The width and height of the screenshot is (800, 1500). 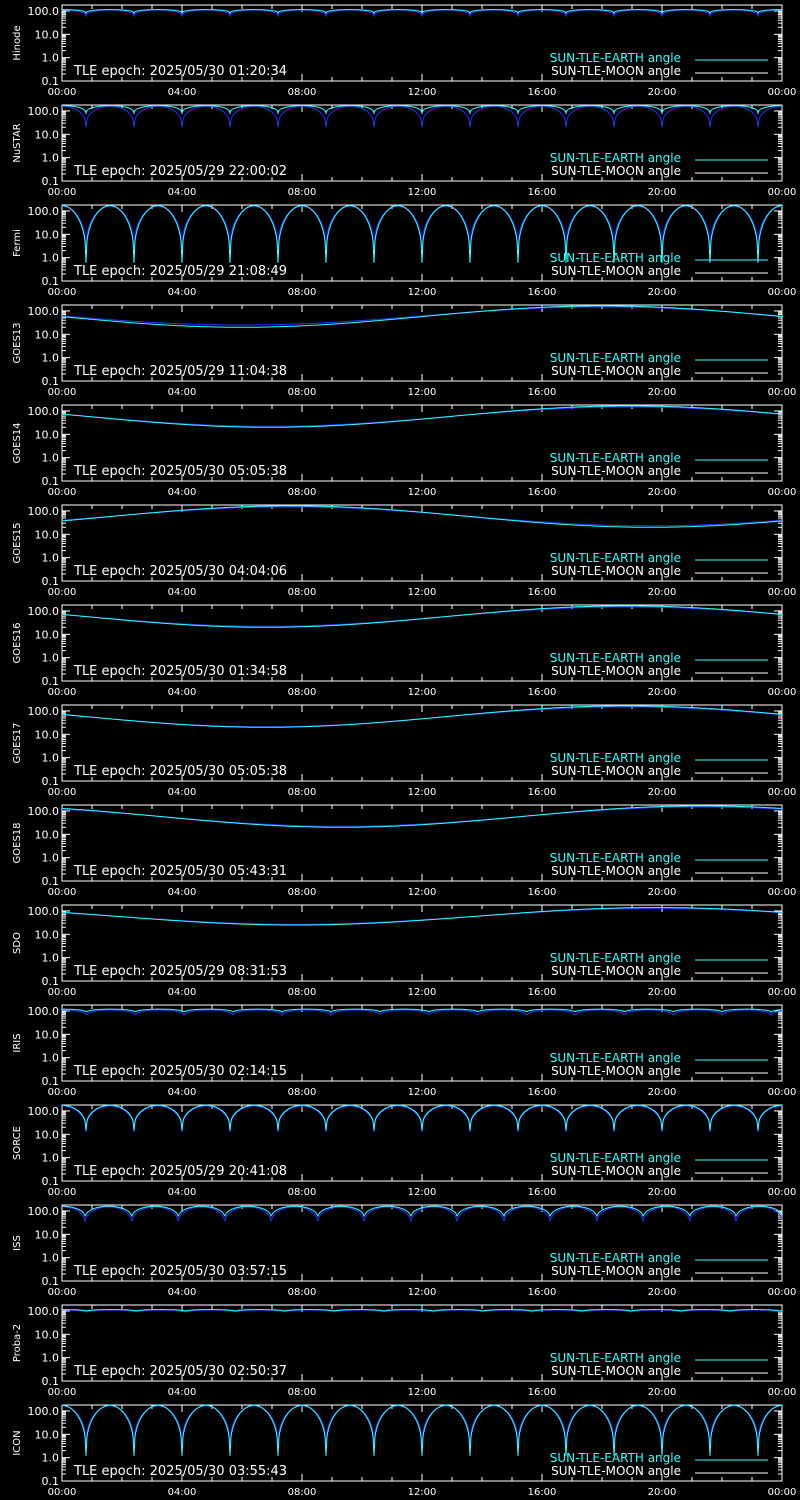 I want to click on tle-epoch-label: TLE epoch: 2025/05/30 02:14:15, so click(x=180, y=1071).